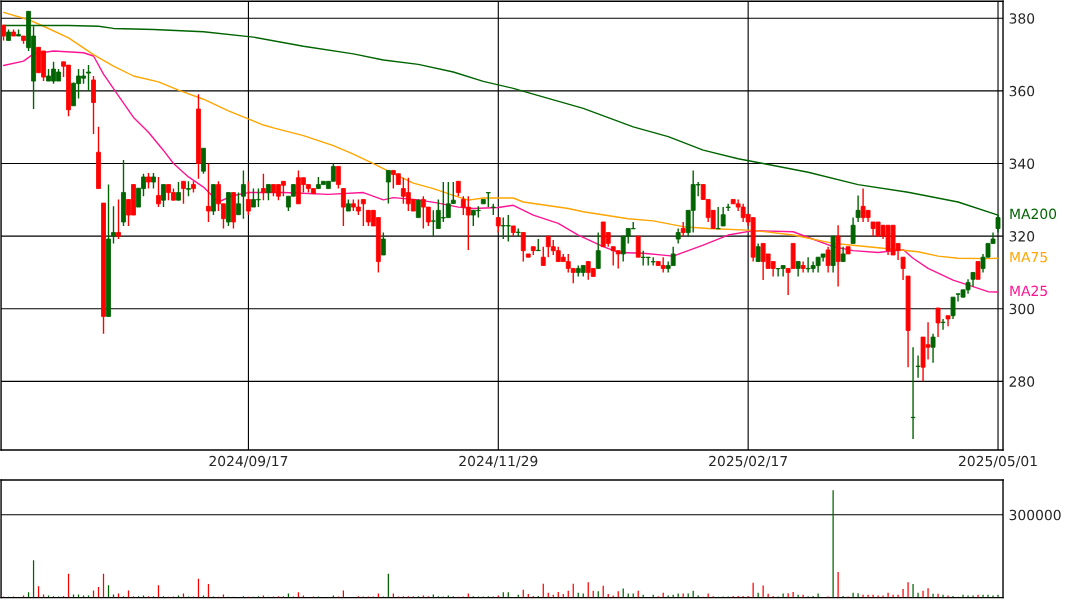  What do you see at coordinates (1022, 309) in the screenshot?
I see `y-tick-label: 300` at bounding box center [1022, 309].